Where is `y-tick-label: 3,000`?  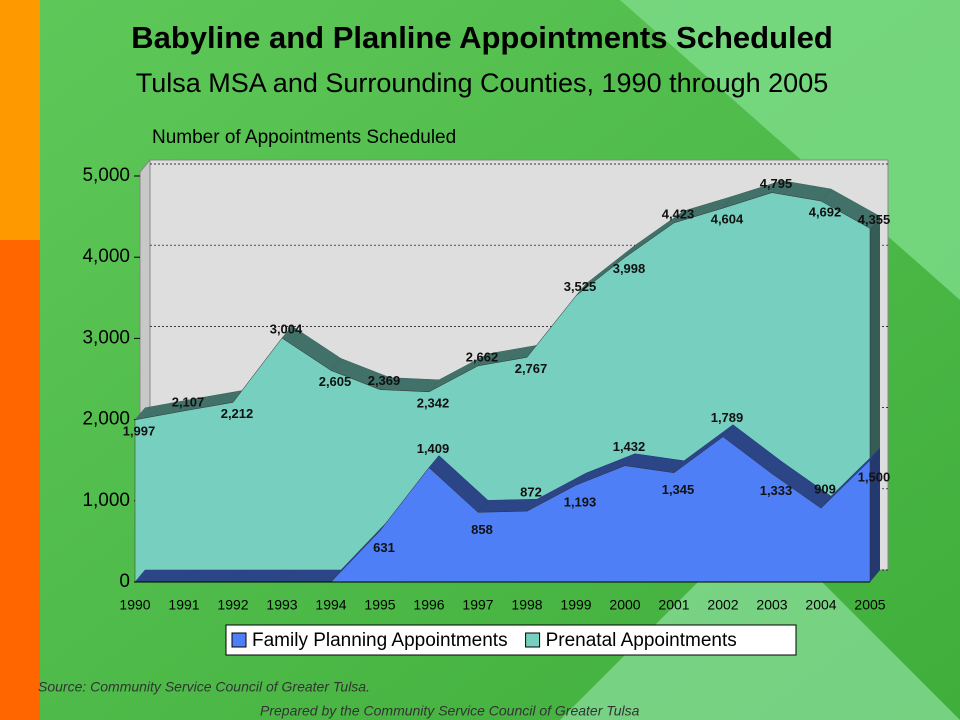 y-tick-label: 3,000 is located at coordinates (106, 337).